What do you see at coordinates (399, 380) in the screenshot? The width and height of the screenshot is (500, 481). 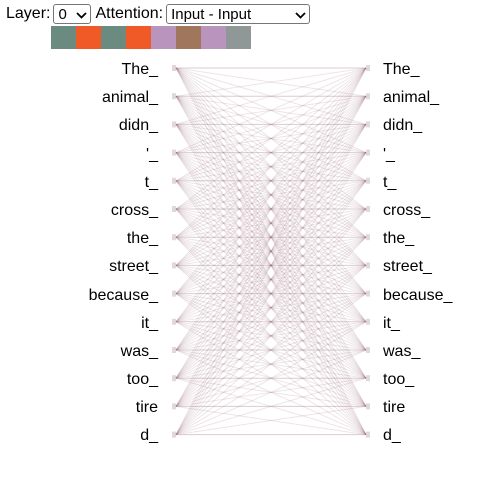 I see `right-token-11: too_` at bounding box center [399, 380].